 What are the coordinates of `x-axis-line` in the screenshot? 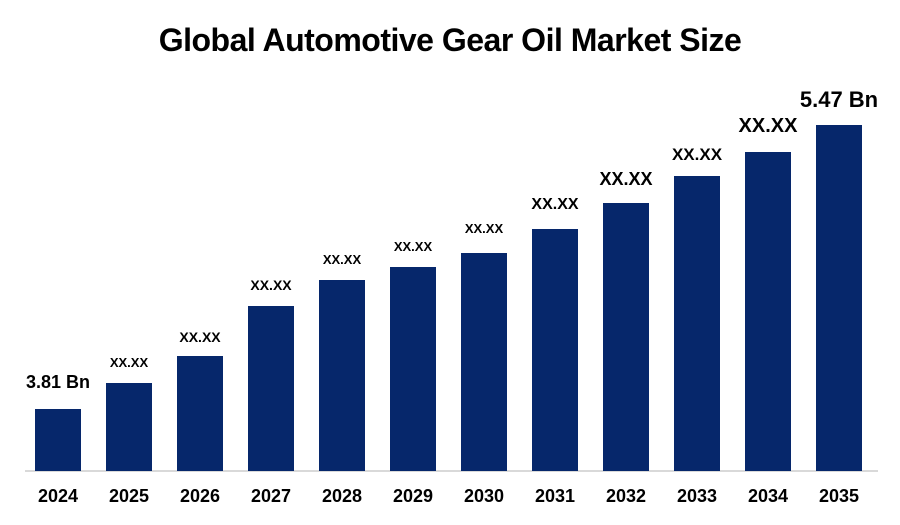 It's located at (451, 471).